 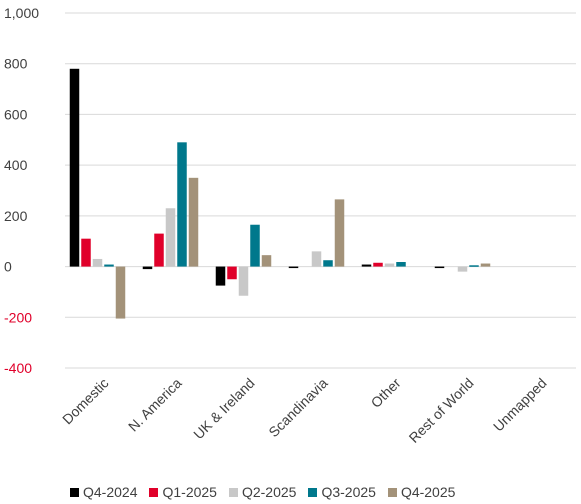 What do you see at coordinates (441, 410) in the screenshot?
I see `x-category-label: Rest of World` at bounding box center [441, 410].